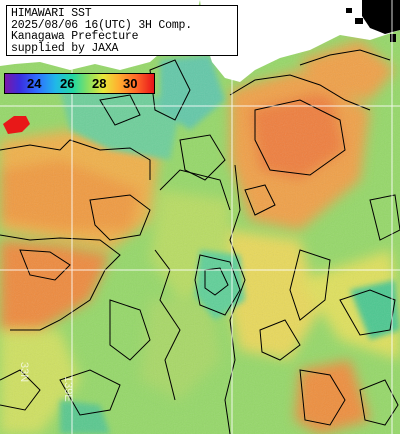 This screenshot has width=400, height=434. I want to click on latitude-label: 33N, so click(24, 372).